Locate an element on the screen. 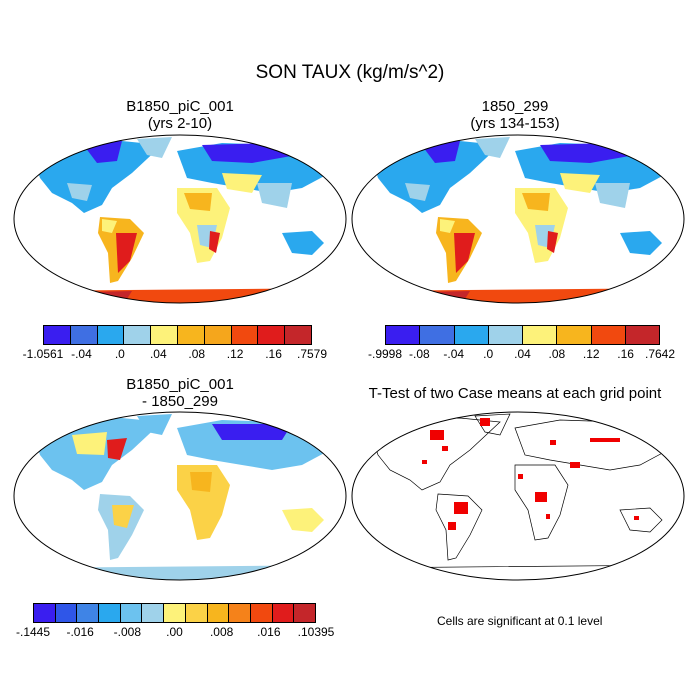  panel1-title-line1: B1850_piC_001 is located at coordinates (180, 106).